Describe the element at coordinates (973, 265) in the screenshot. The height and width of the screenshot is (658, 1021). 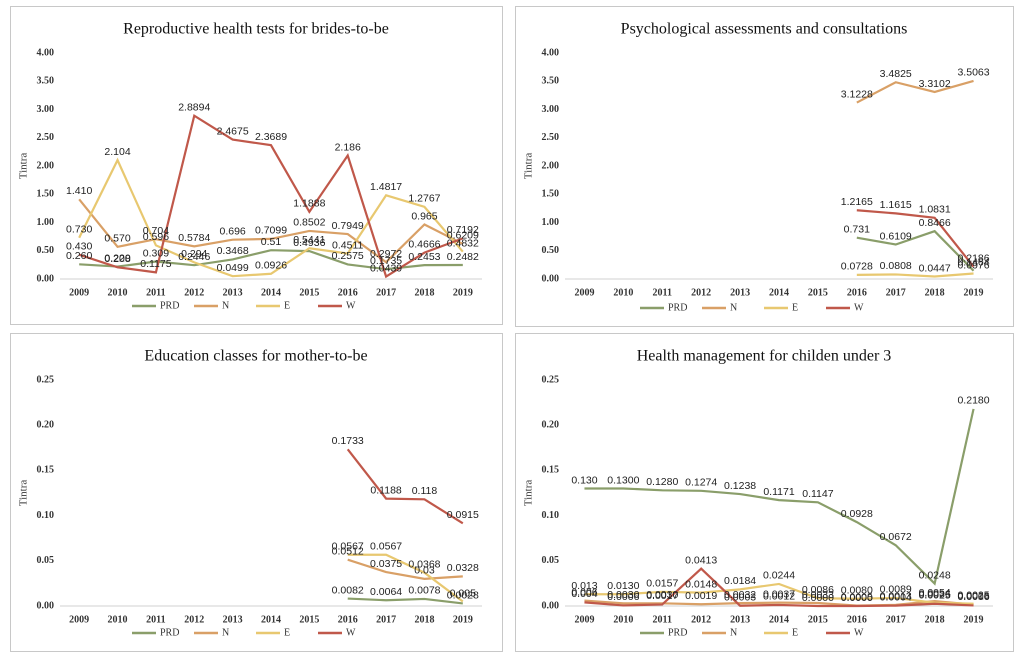
I see `data-label: 0.0976` at that location.